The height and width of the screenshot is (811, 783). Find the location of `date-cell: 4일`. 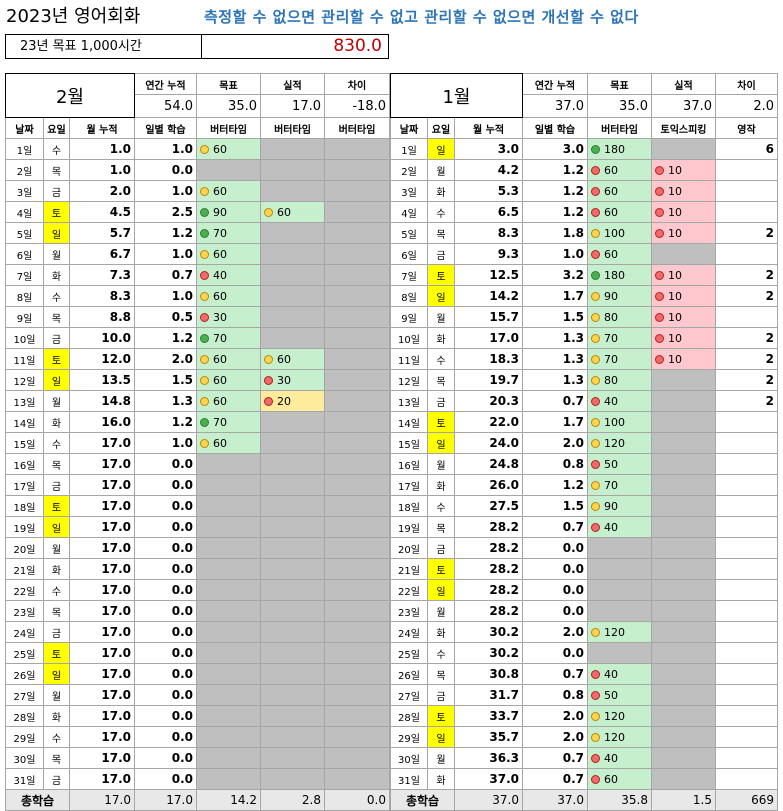

date-cell: 4일 is located at coordinates (409, 212).